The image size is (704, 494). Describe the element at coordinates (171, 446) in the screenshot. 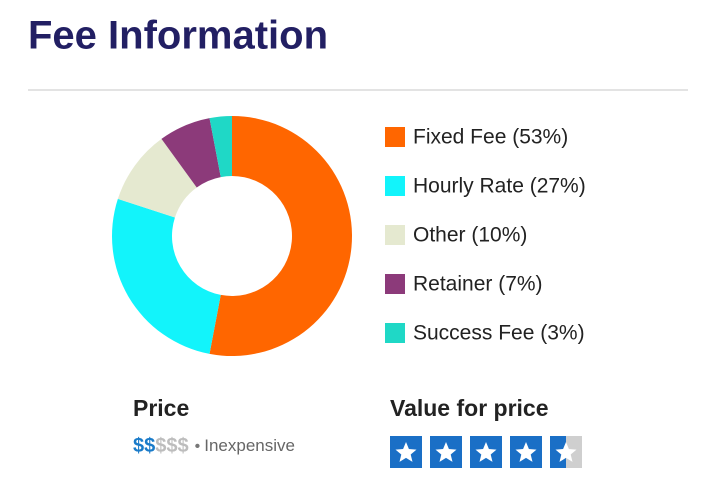

I see `price-unfilled: $$$` at that location.